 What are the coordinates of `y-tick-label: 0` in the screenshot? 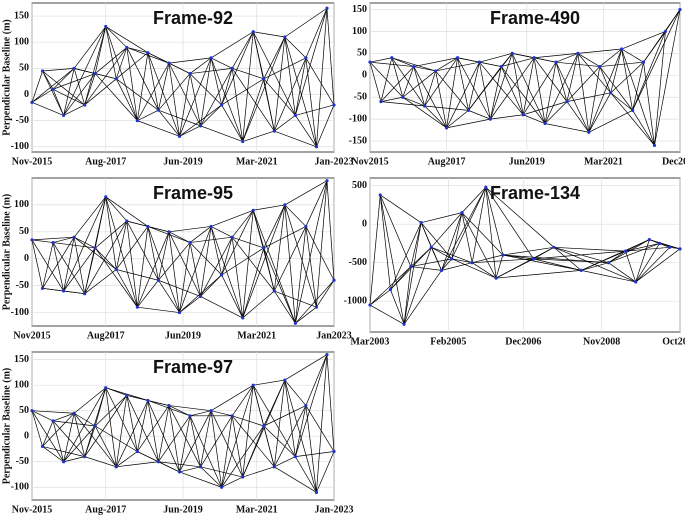 It's located at (26, 94).